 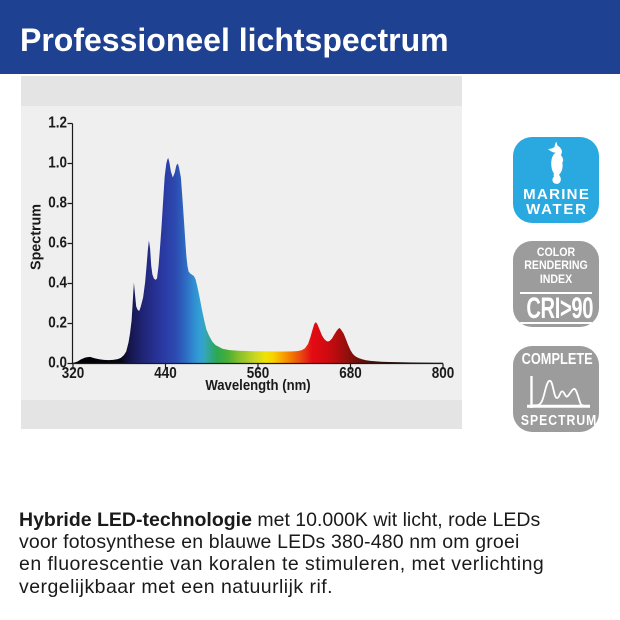 I want to click on svg-text: 0.8, so click(x=57, y=203).